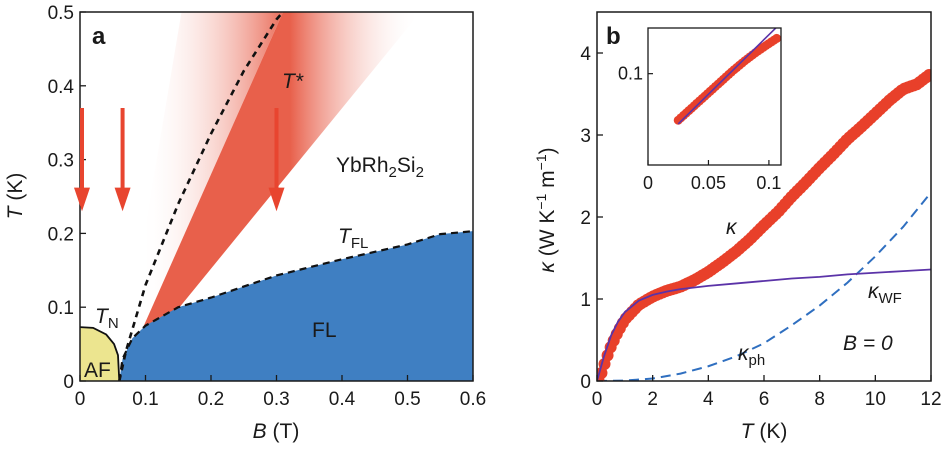 Image resolution: width=946 pixels, height=455 pixels. Describe the element at coordinates (276, 399) in the screenshot. I see `x-tick-label: 0.3` at that location.